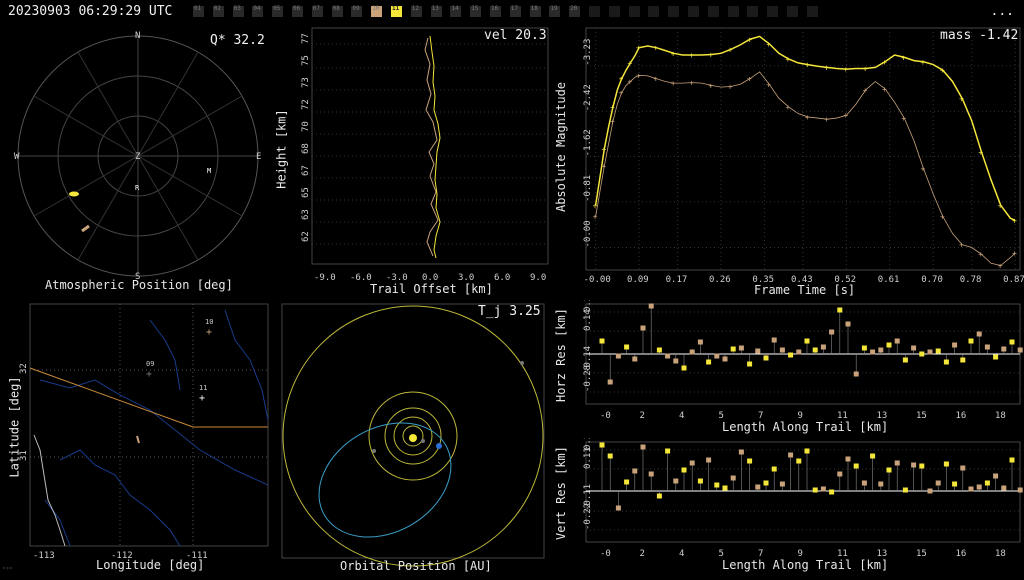  Describe the element at coordinates (356, 8) in the screenshot. I see `camera-number: 09` at that location.